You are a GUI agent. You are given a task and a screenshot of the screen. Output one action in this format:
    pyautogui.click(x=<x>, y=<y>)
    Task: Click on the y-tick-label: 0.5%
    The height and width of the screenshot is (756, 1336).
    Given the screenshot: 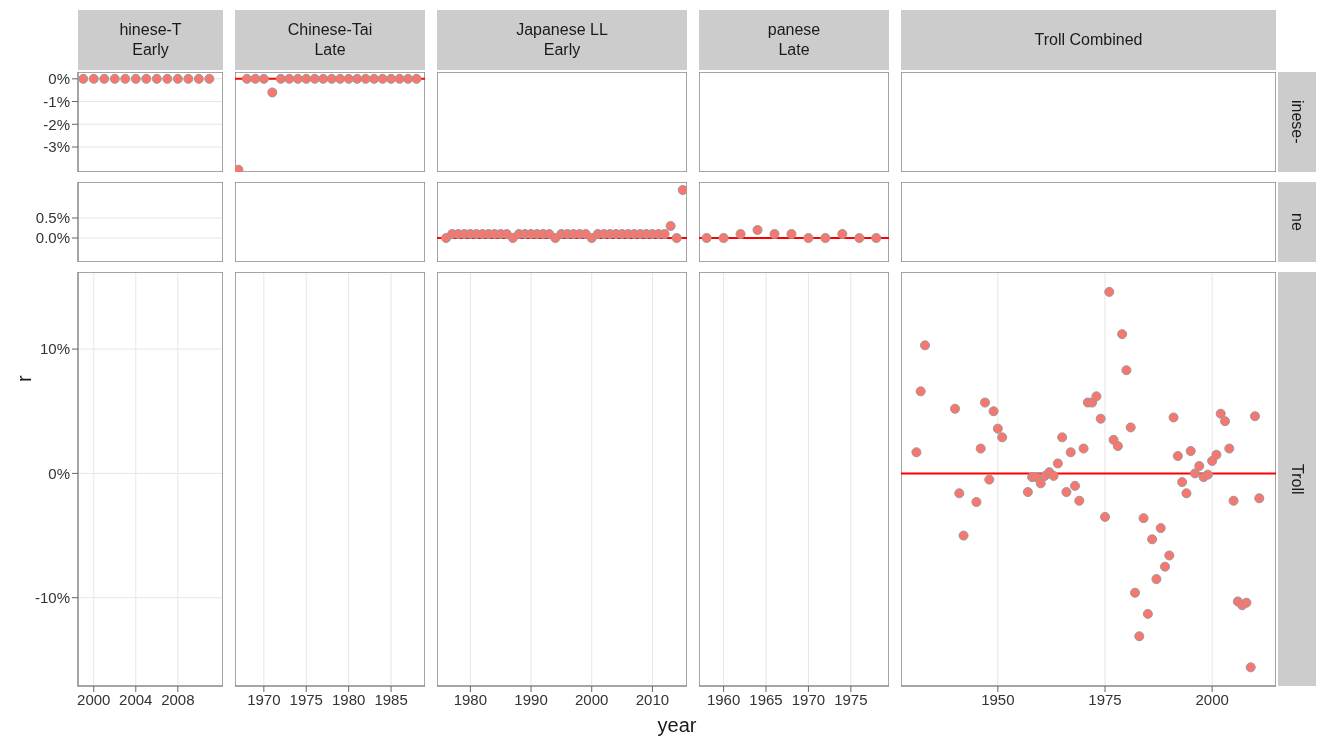 What is the action you would take?
    pyautogui.click(x=52, y=218)
    